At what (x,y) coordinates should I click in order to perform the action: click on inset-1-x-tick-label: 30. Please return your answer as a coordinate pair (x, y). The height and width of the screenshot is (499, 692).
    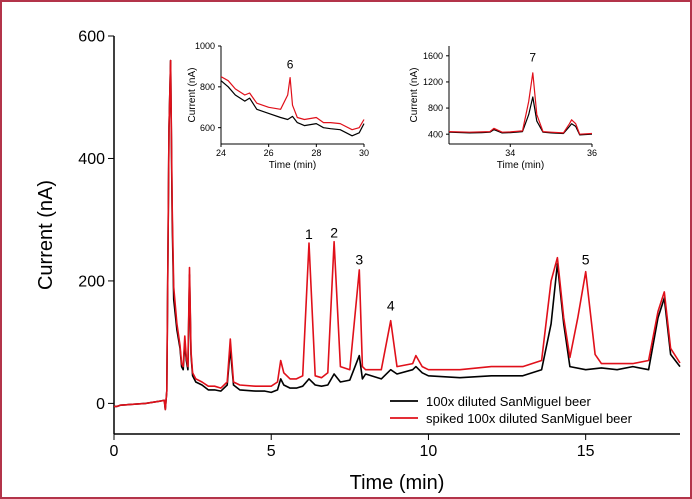
    Looking at the image, I should click on (364, 153).